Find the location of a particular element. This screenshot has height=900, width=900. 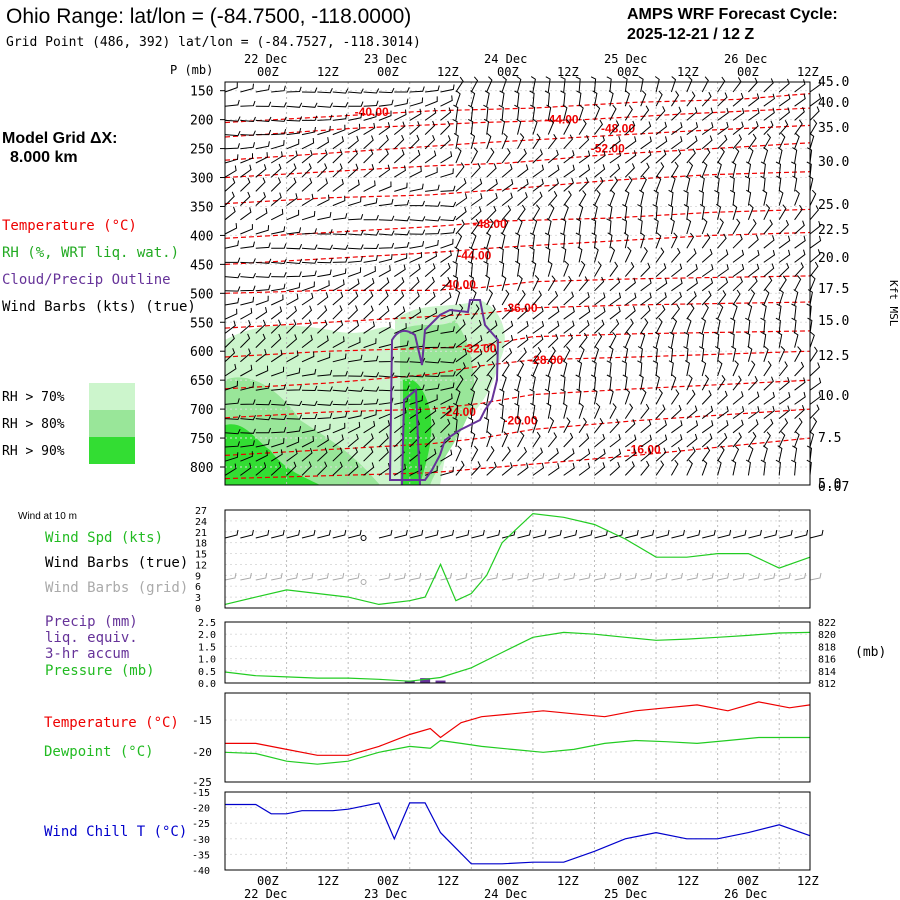

pressure-line is located at coordinates (517, 656).